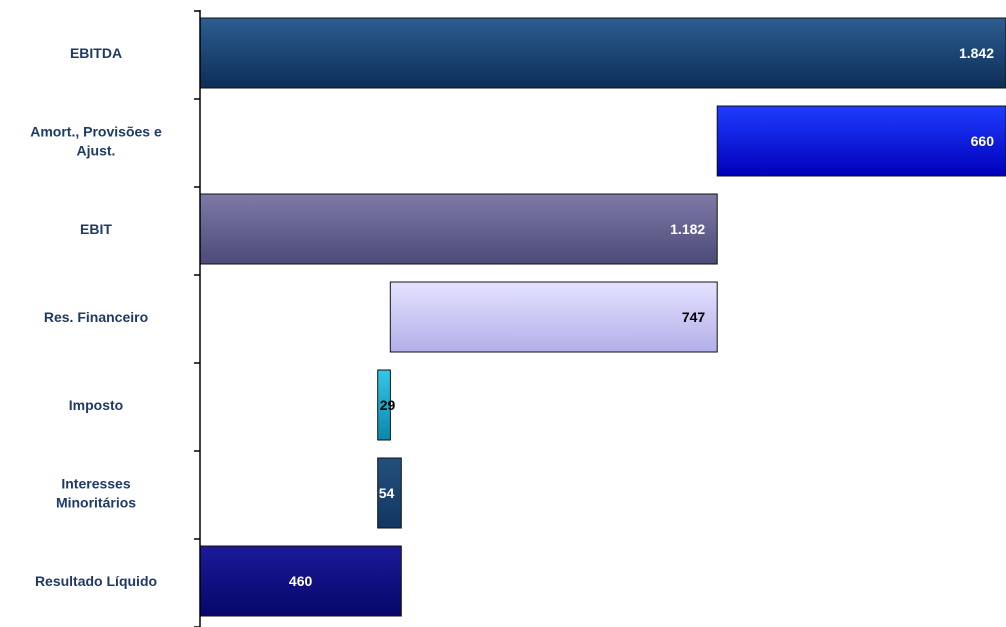 The image size is (1006, 627). Describe the element at coordinates (976, 53) in the screenshot. I see `value-label-0: 1.842` at that location.